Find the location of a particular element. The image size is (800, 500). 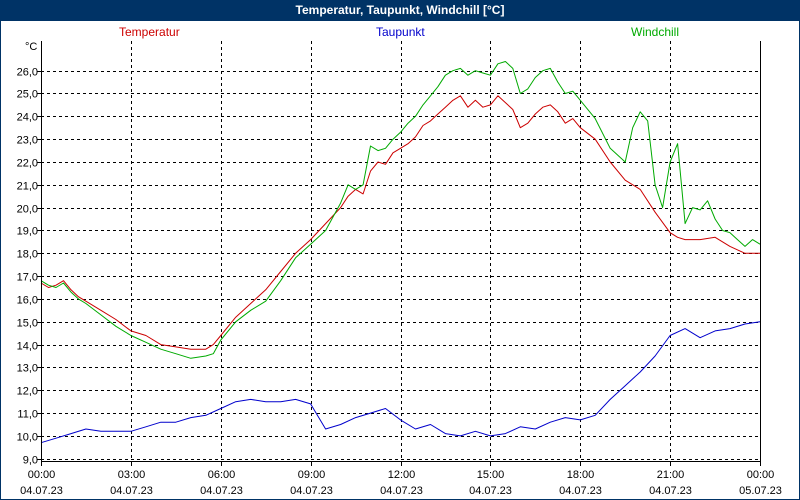

legend-taupunkt: Taupunkt is located at coordinates (400, 32).